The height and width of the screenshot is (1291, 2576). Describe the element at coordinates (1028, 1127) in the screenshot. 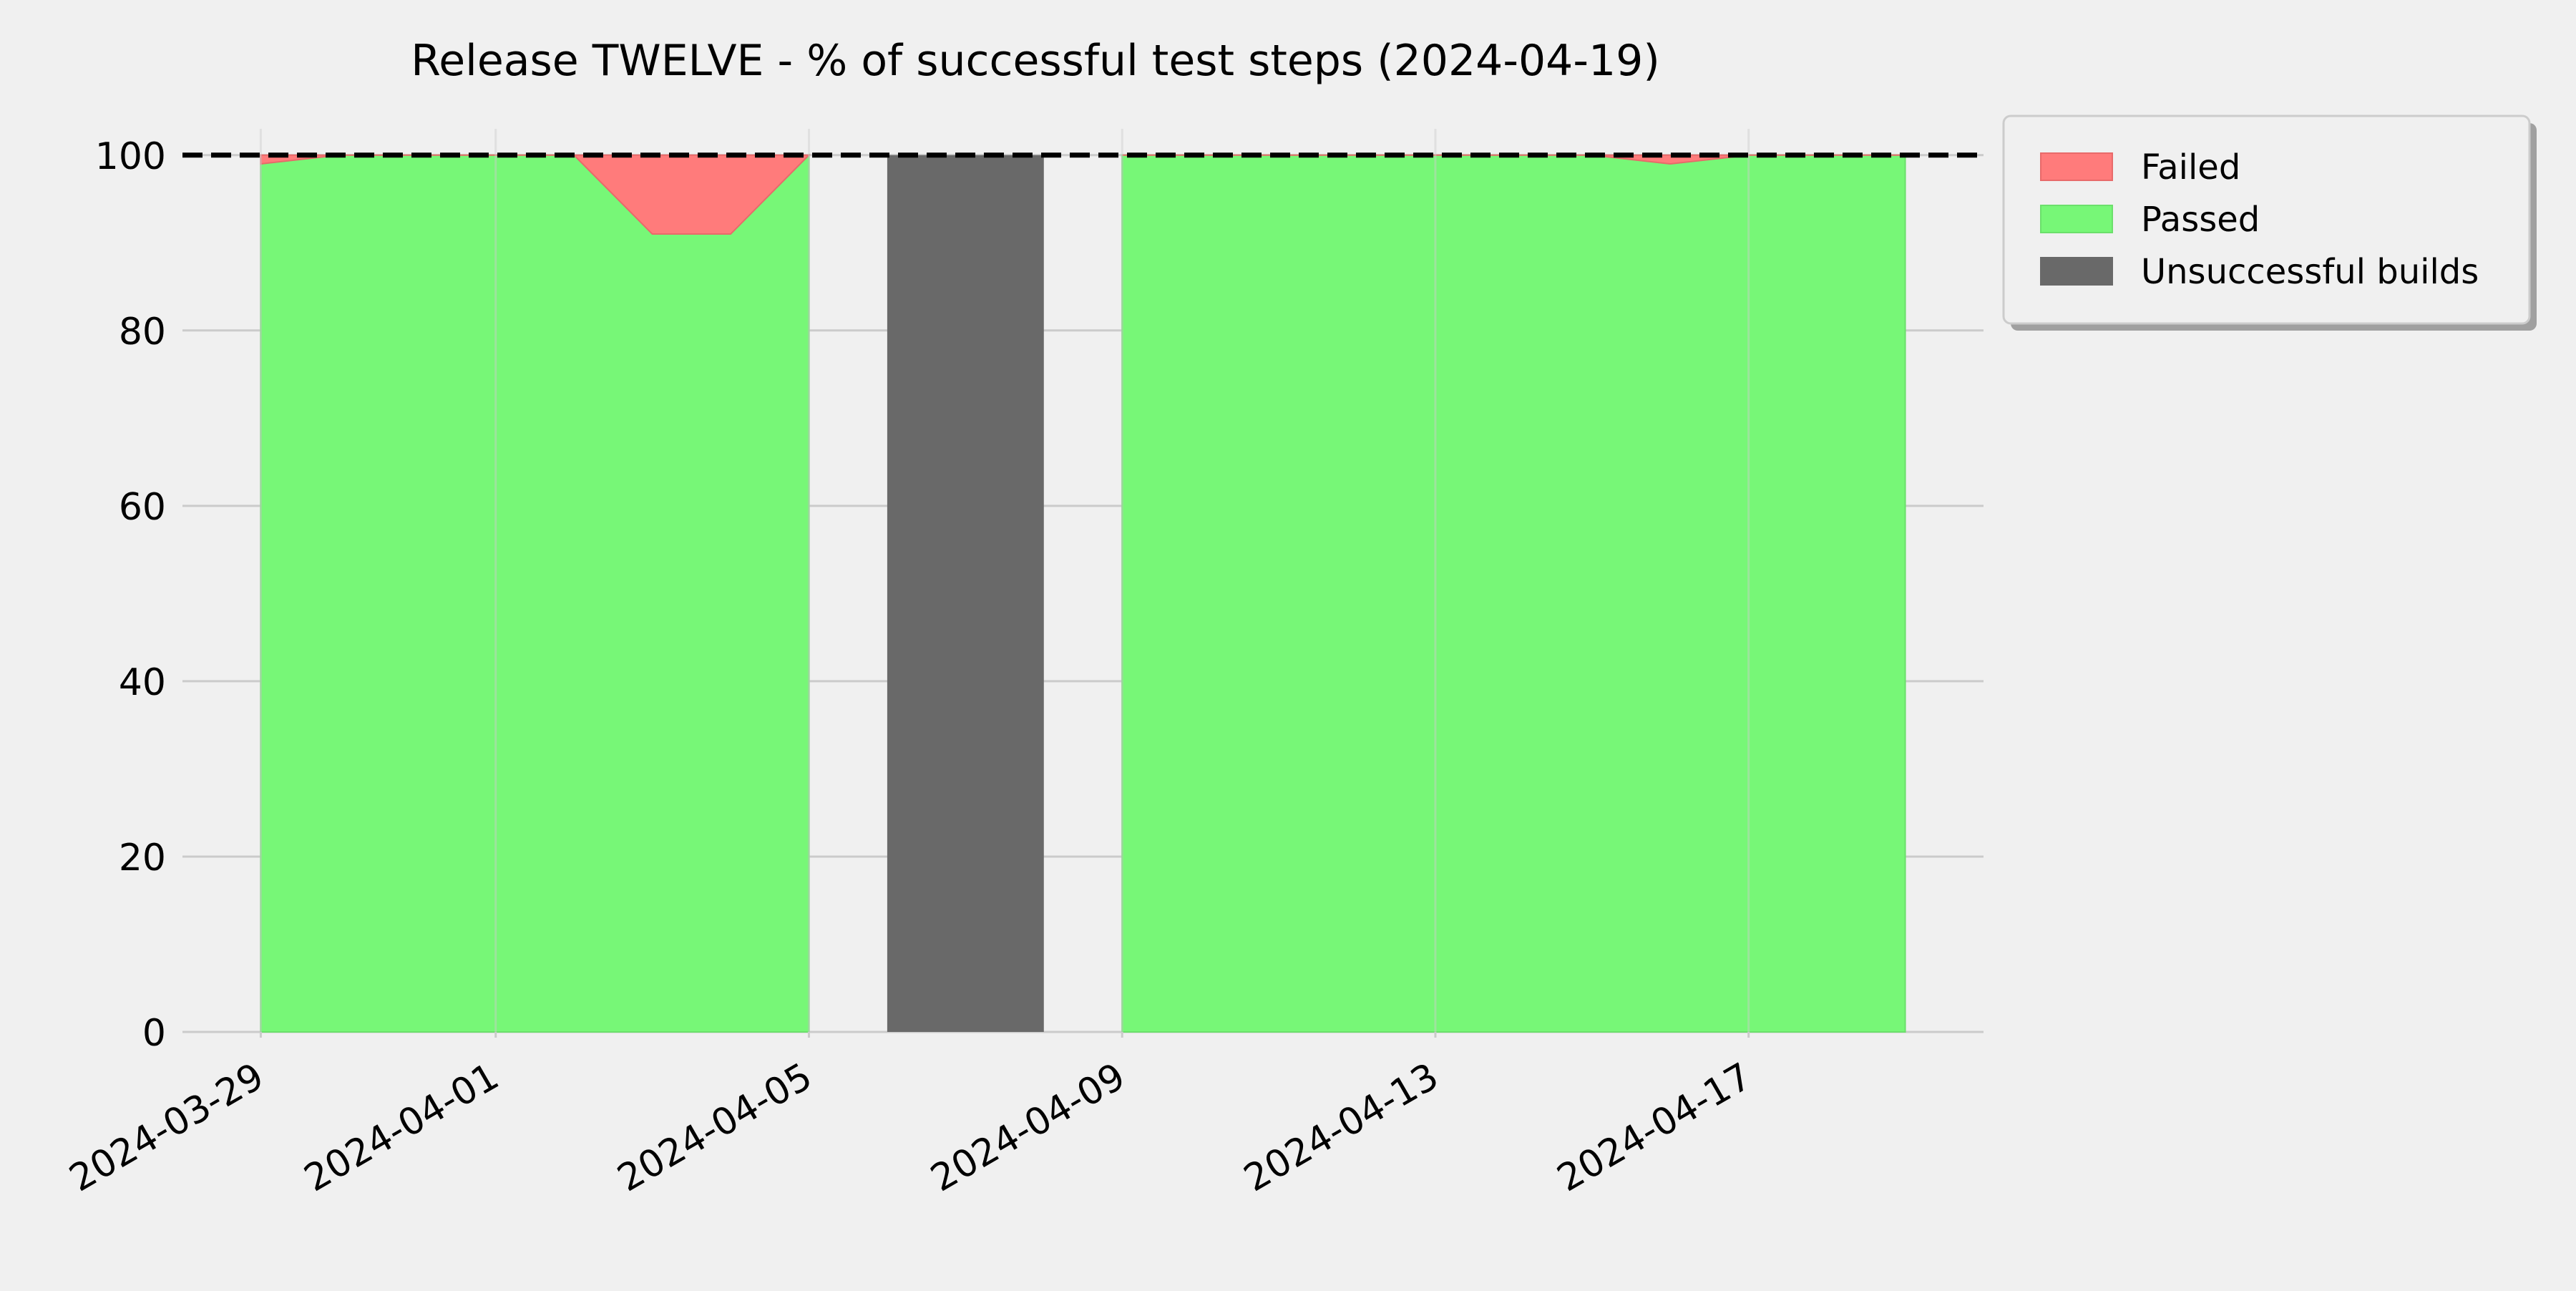

I see `x-tick-label: 2024-04-09` at that location.